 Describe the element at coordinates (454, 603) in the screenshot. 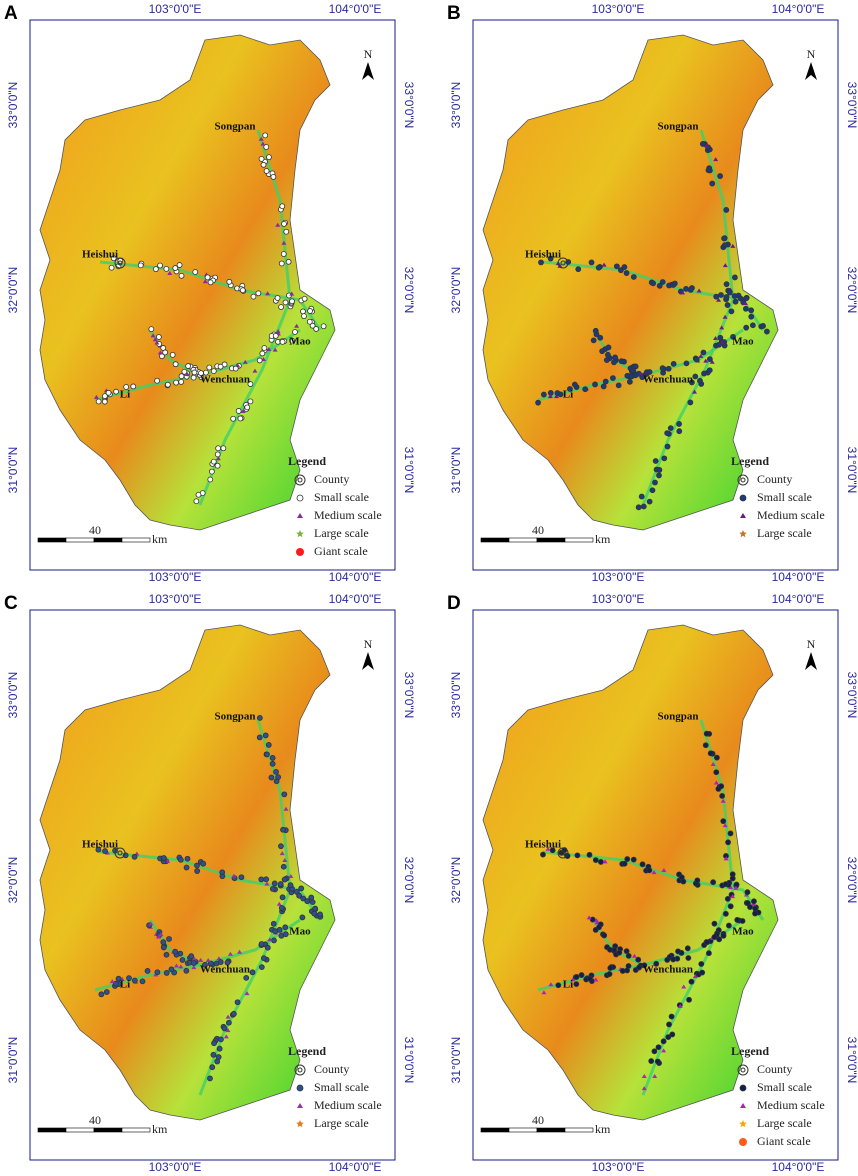

I see `panel-letter: D` at that location.